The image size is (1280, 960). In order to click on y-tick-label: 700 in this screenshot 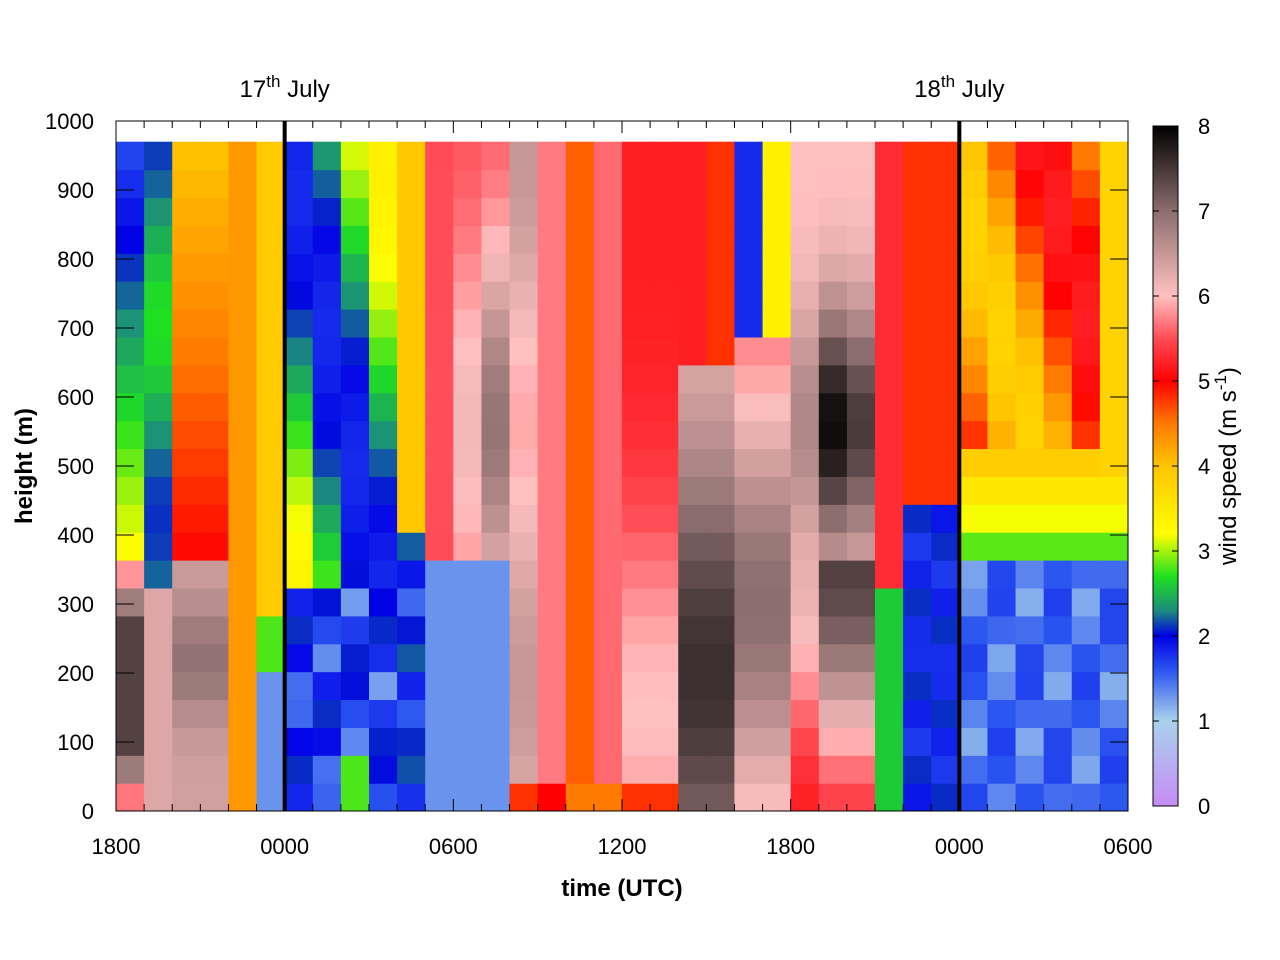, I will do `click(75, 328)`.